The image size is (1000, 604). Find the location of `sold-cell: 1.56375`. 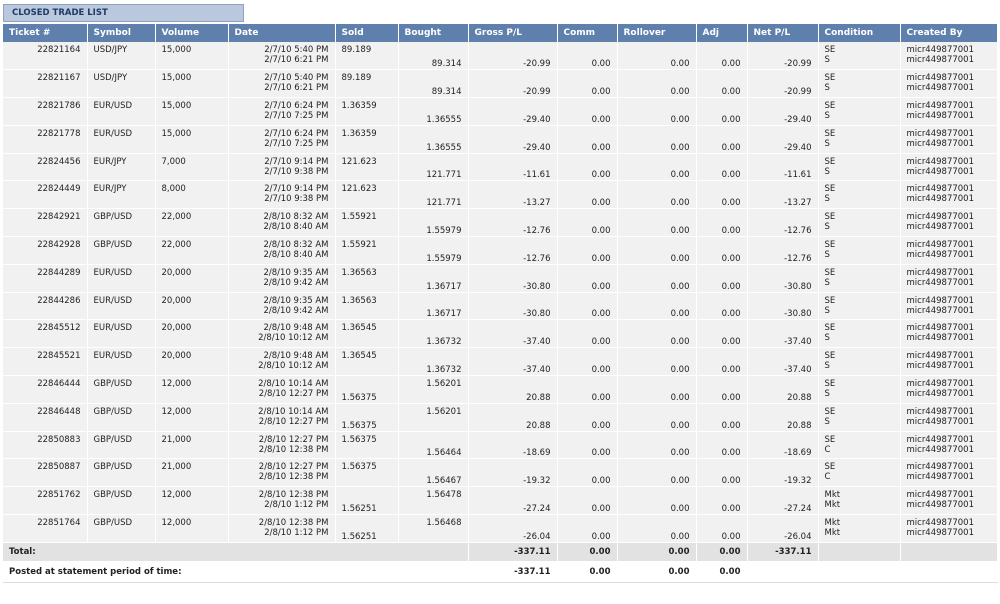

sold-cell: 1.56375 is located at coordinates (367, 417).